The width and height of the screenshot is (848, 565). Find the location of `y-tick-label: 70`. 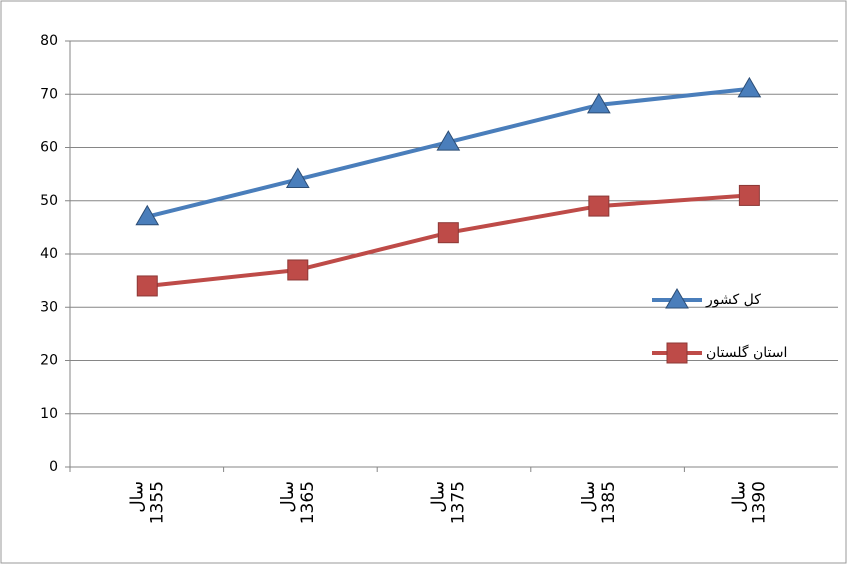

y-tick-label: 70 is located at coordinates (49, 94).